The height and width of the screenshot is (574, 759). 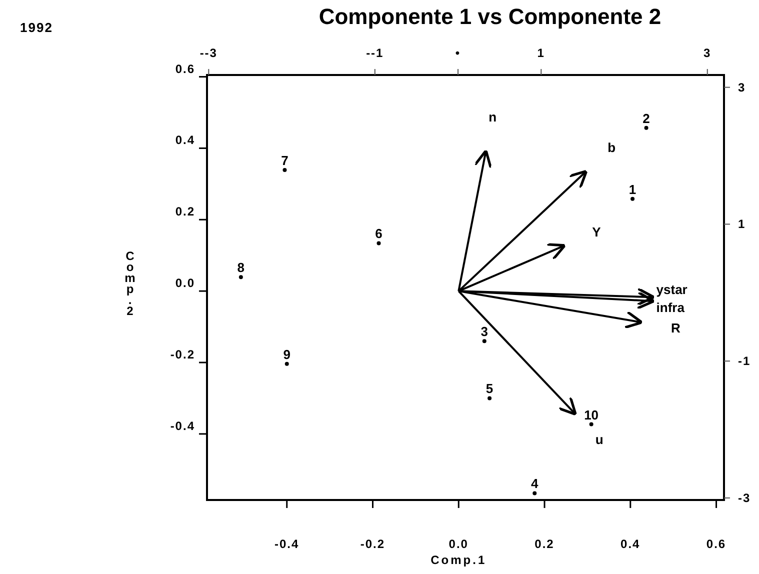 What do you see at coordinates (744, 497) in the screenshot?
I see `y2-tick-label: -3` at bounding box center [744, 497].